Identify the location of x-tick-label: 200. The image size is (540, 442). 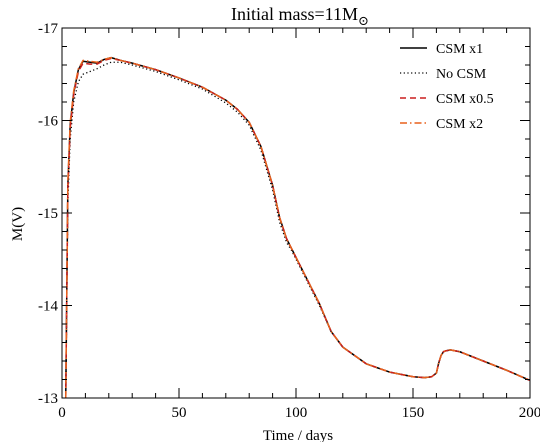
(529, 413).